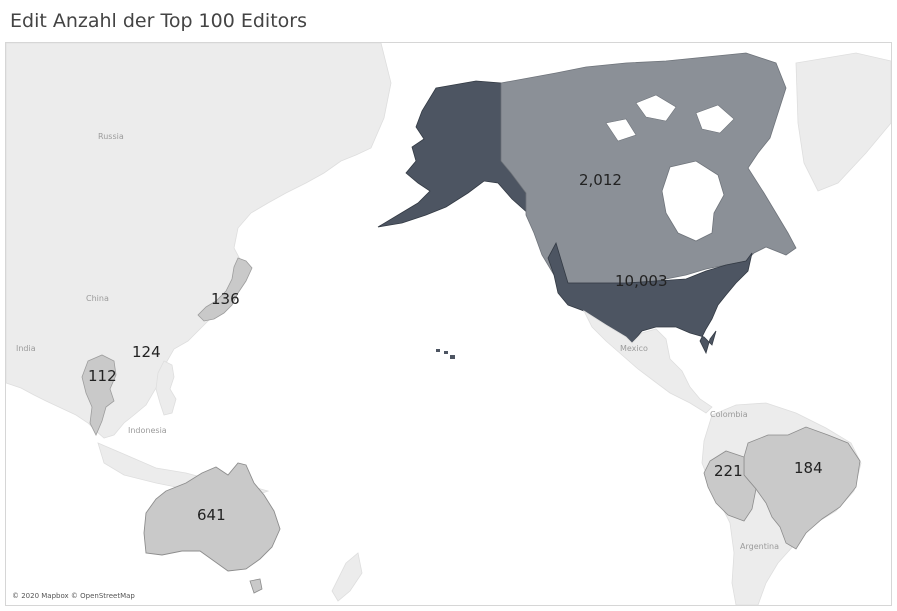 The image size is (897, 611). What do you see at coordinates (102, 376) in the screenshot?
I see `value-thailand: 112` at bounding box center [102, 376].